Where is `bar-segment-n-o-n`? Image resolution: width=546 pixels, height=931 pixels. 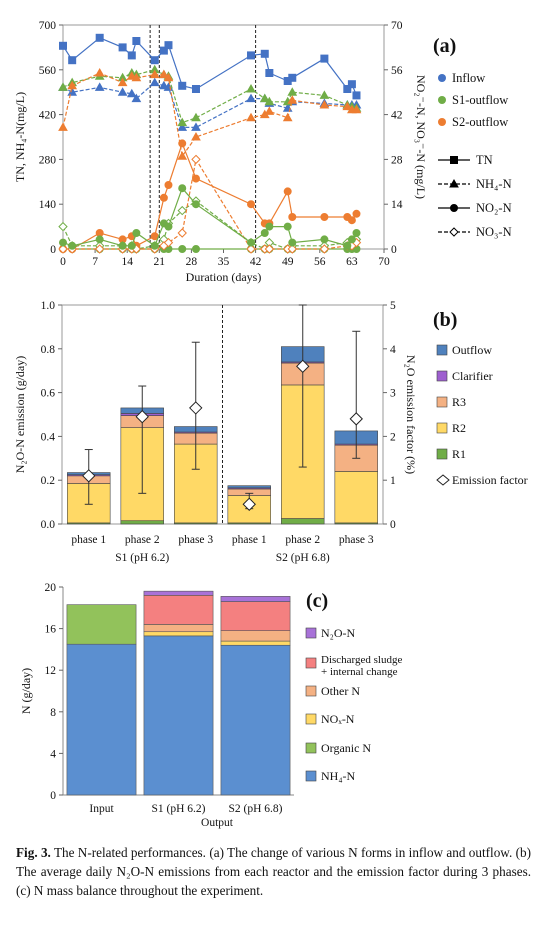
bar-segment-n-o-n is located at coordinates (178, 593).